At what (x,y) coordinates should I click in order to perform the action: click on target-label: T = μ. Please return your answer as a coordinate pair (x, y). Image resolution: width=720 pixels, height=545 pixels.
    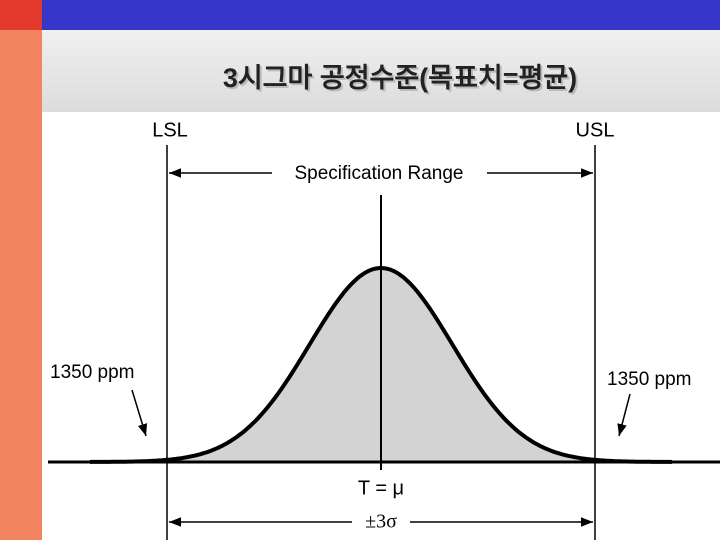
    Looking at the image, I should click on (381, 488).